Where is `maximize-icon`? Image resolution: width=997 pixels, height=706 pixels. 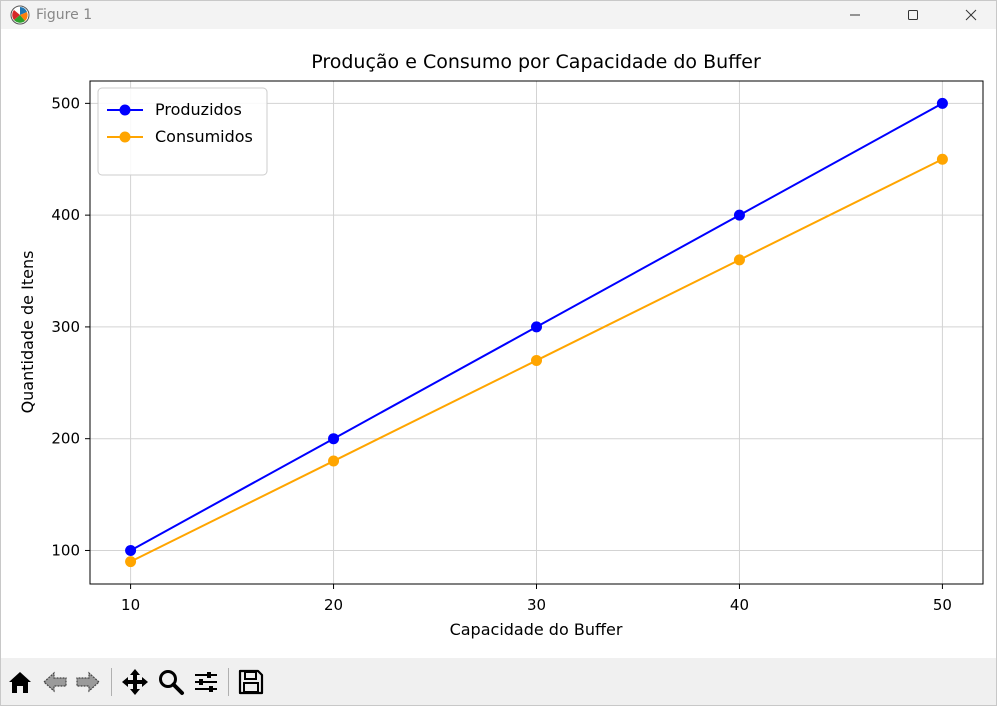 maximize-icon is located at coordinates (913, 15).